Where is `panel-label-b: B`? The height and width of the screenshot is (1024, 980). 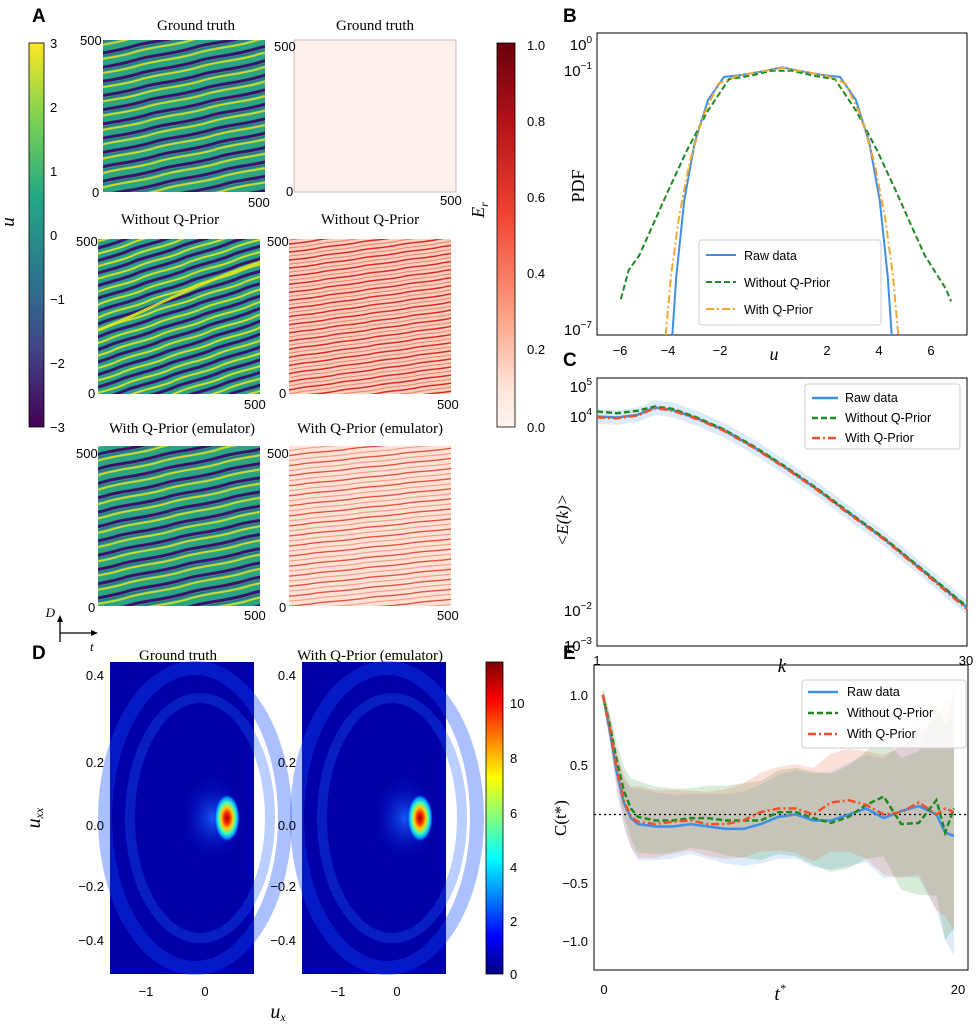
panel-label-b: B is located at coordinates (570, 16).